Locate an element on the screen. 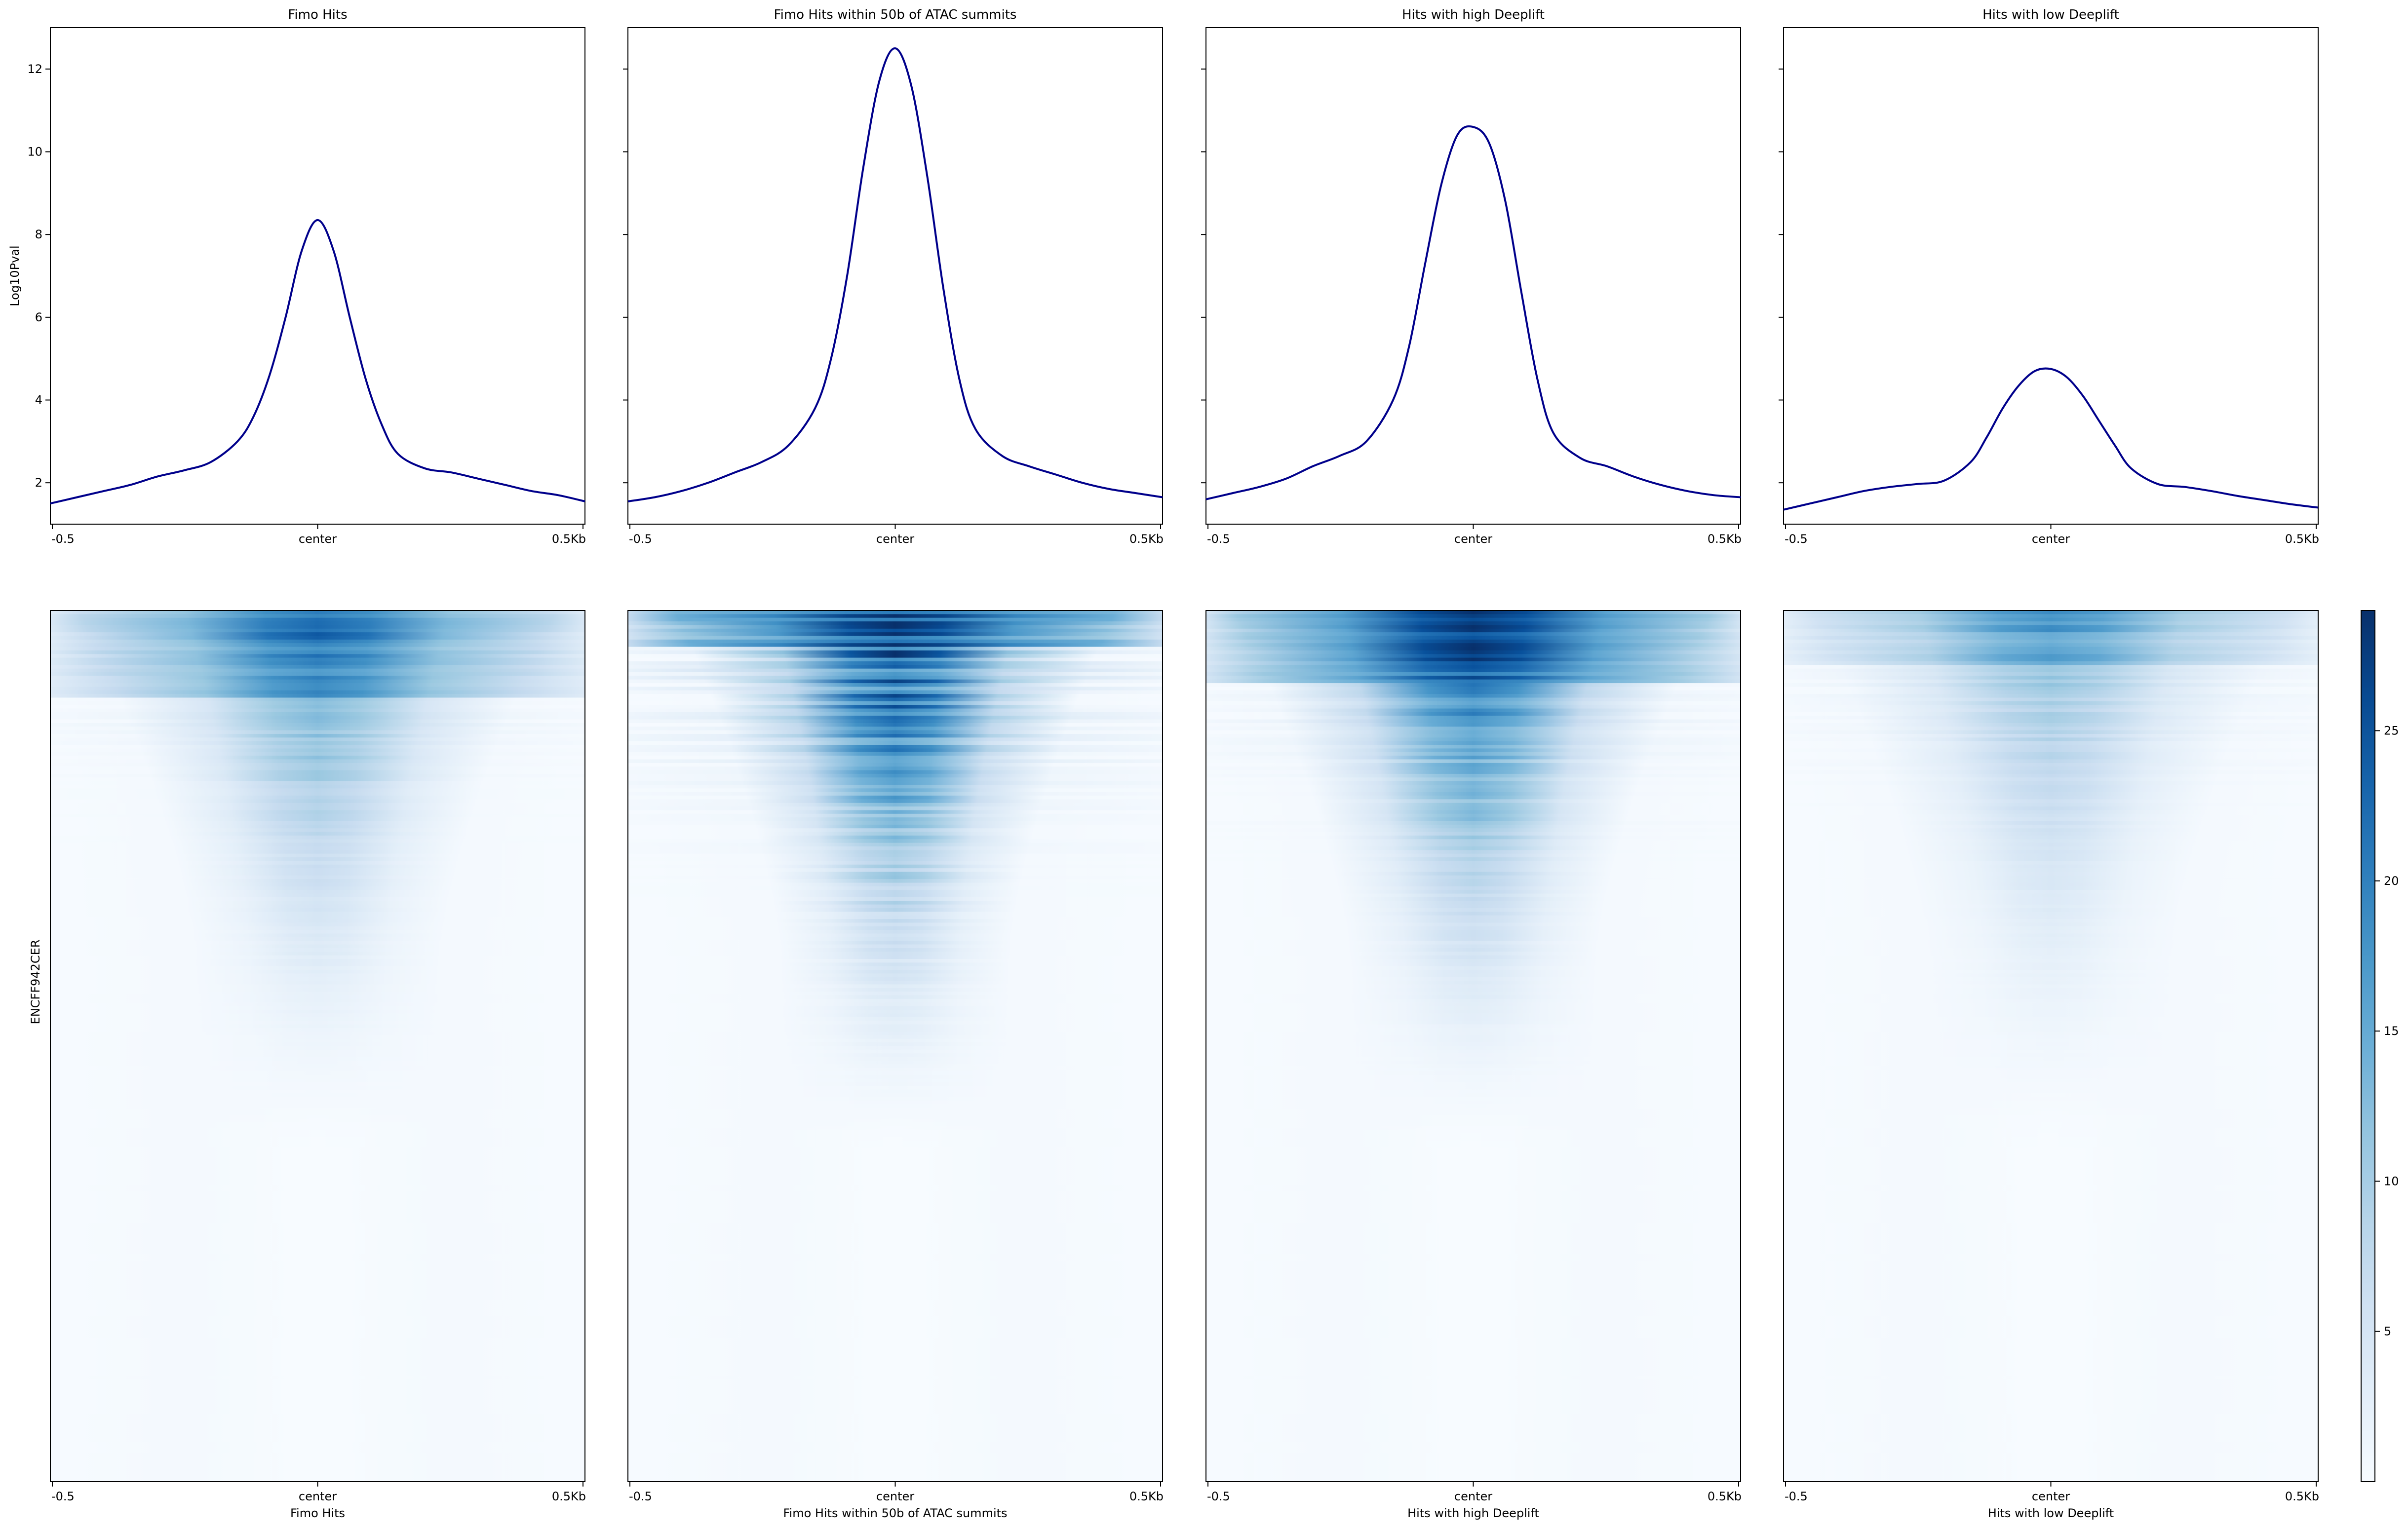 Image resolution: width=2408 pixels, height=1529 pixels. heatmap-xtick-label: 0.5Kb is located at coordinates (569, 1496).